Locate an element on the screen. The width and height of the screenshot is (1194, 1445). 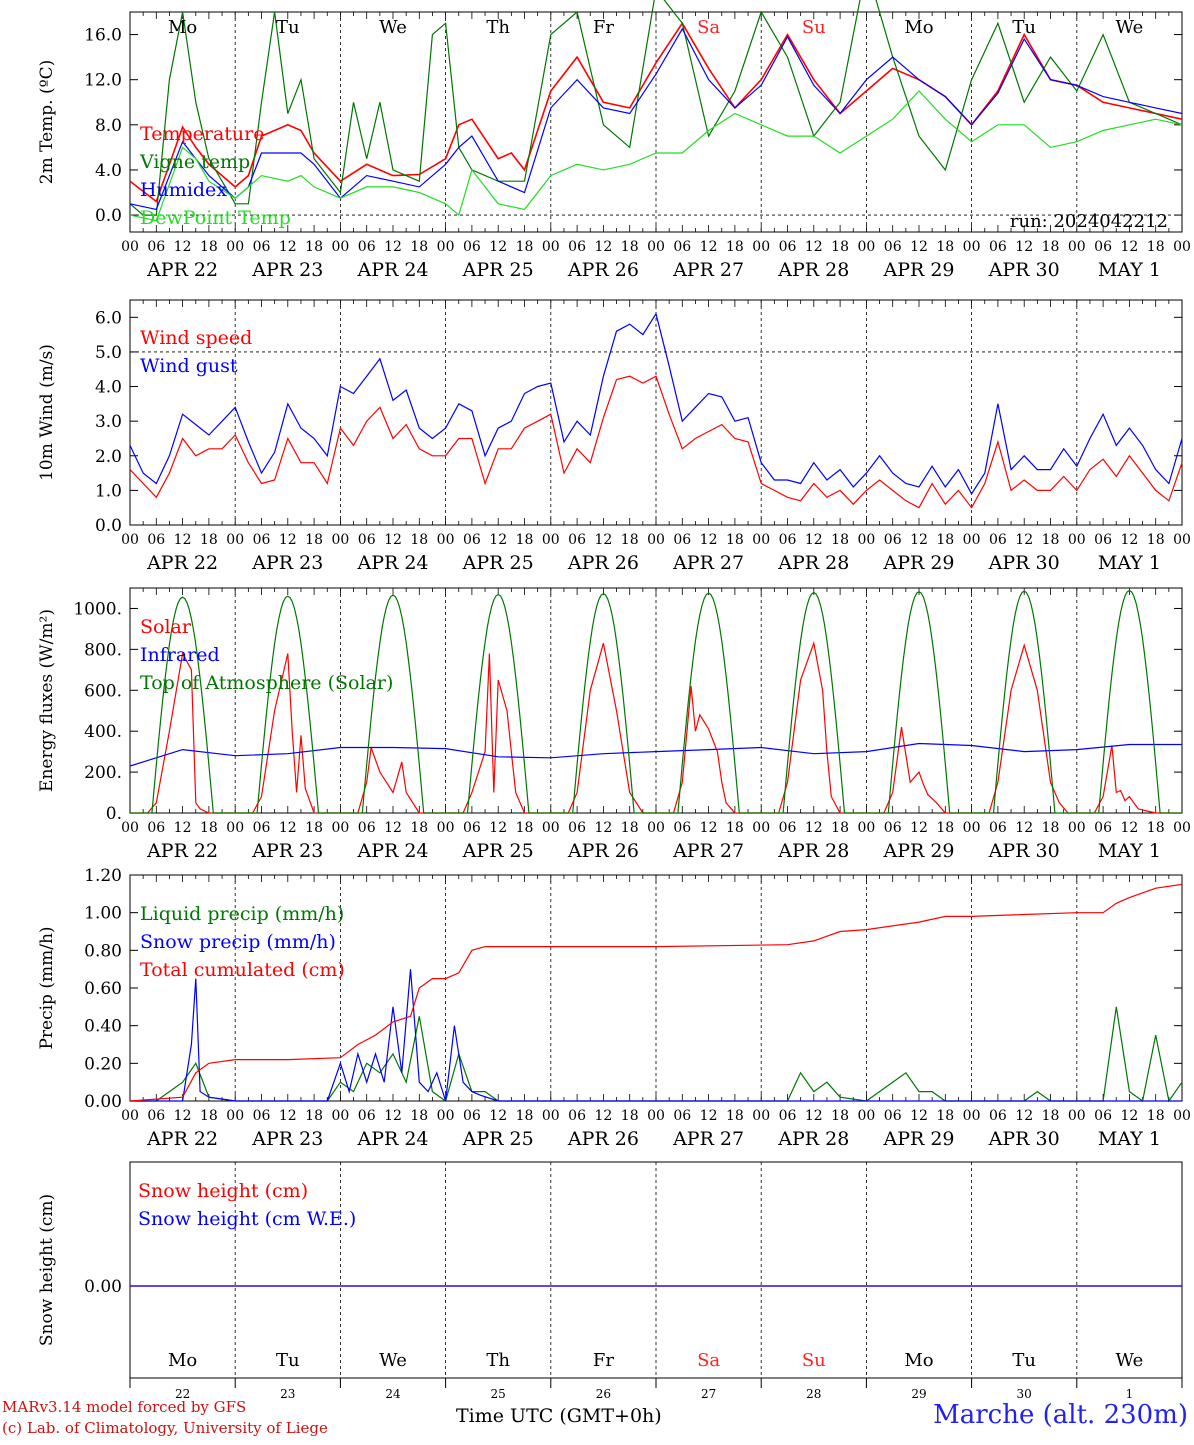
day-number: 29 is located at coordinates (918, 1394).